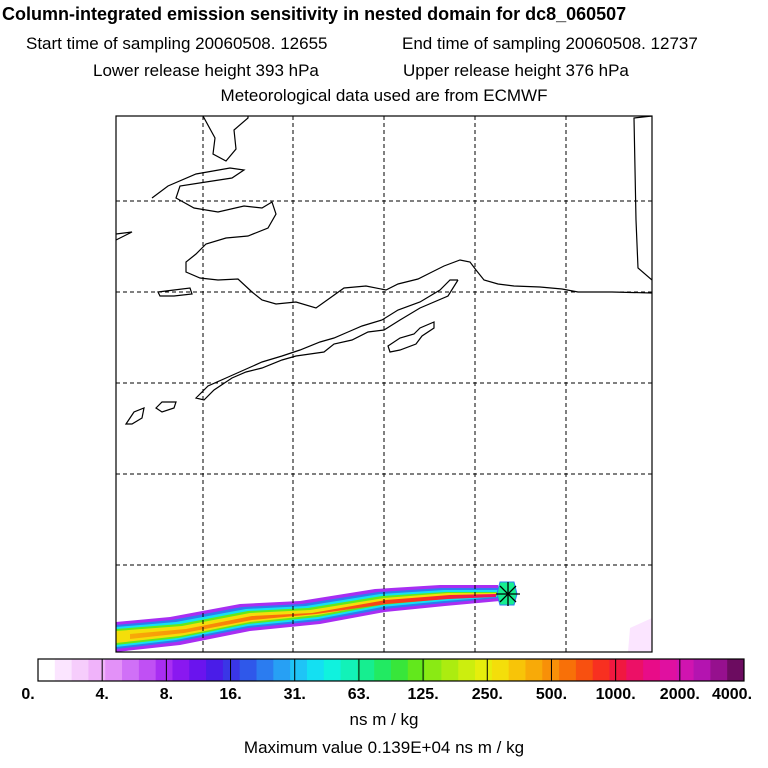  What do you see at coordinates (551, 694) in the screenshot?
I see `colorbar-label: 500.` at bounding box center [551, 694].